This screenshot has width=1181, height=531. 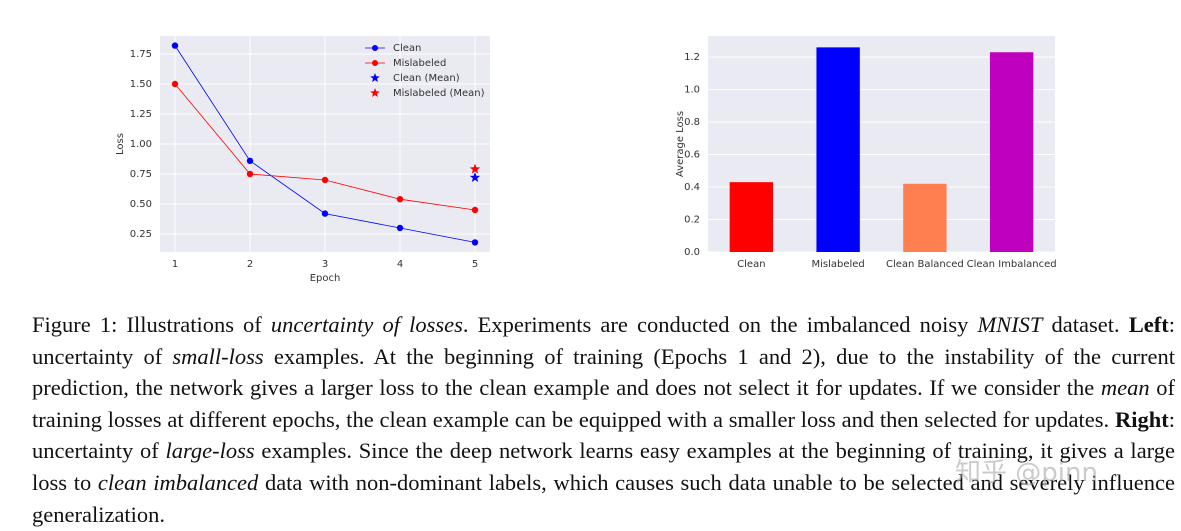 What do you see at coordinates (1085, 324) in the screenshot?
I see `caption-text: dataset.` at bounding box center [1085, 324].